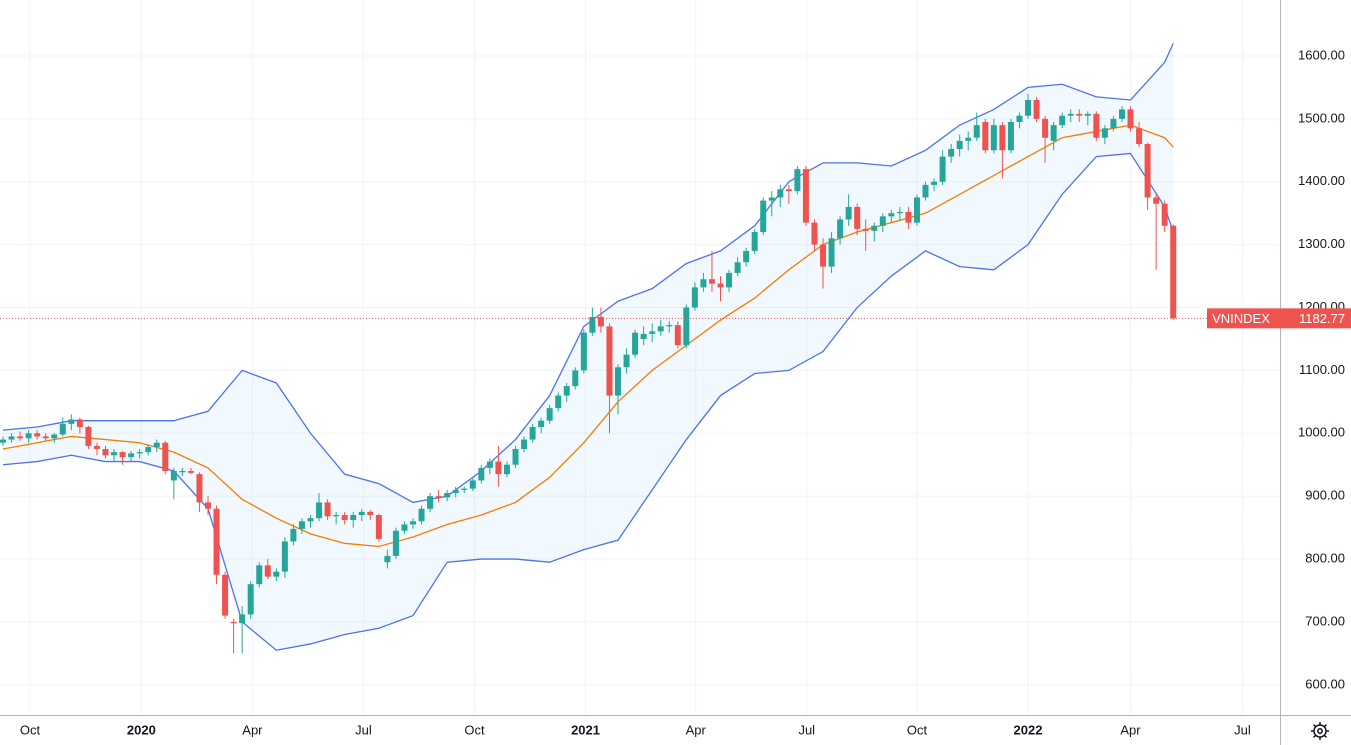 This screenshot has width=1351, height=745. I want to click on gear-ring, so click(1320, 731).